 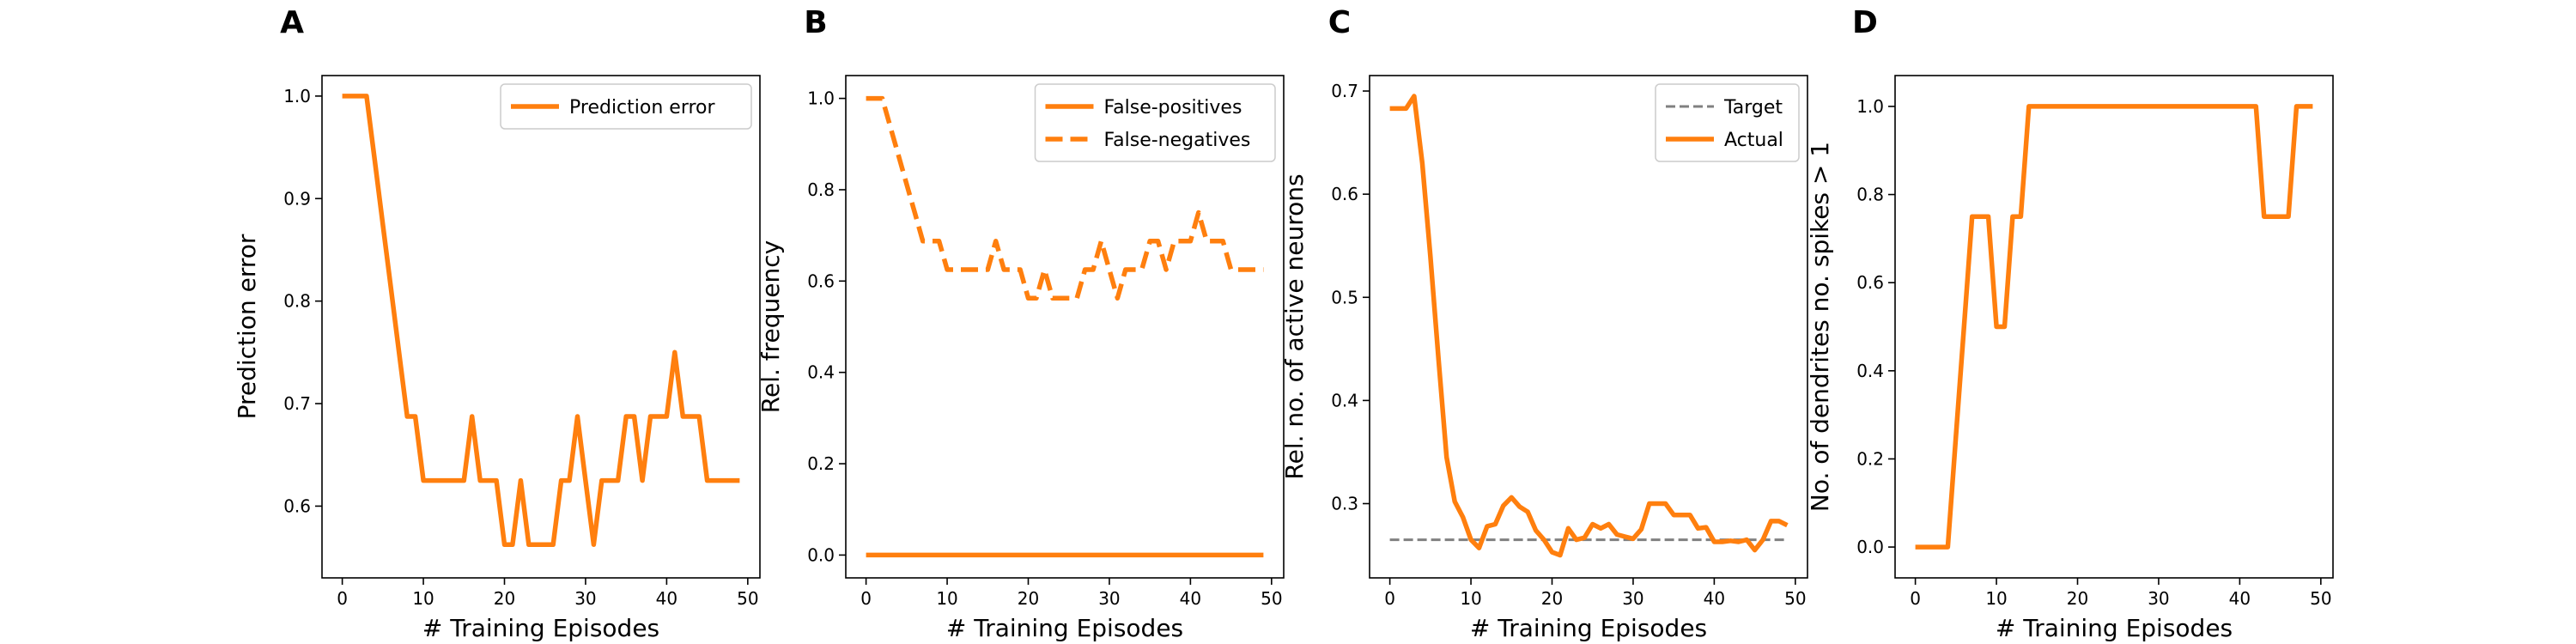 What do you see at coordinates (541, 321) in the screenshot?
I see `series-line-prediction-error` at bounding box center [541, 321].